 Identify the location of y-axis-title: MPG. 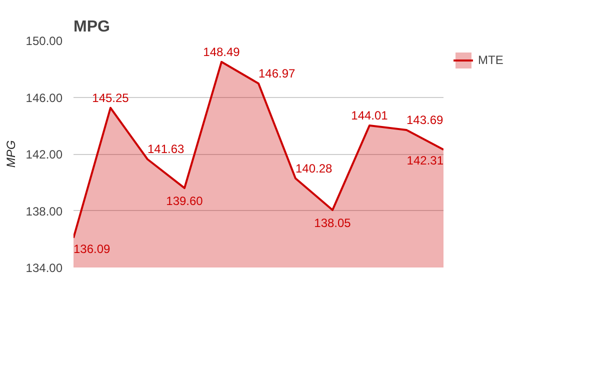
(11, 154).